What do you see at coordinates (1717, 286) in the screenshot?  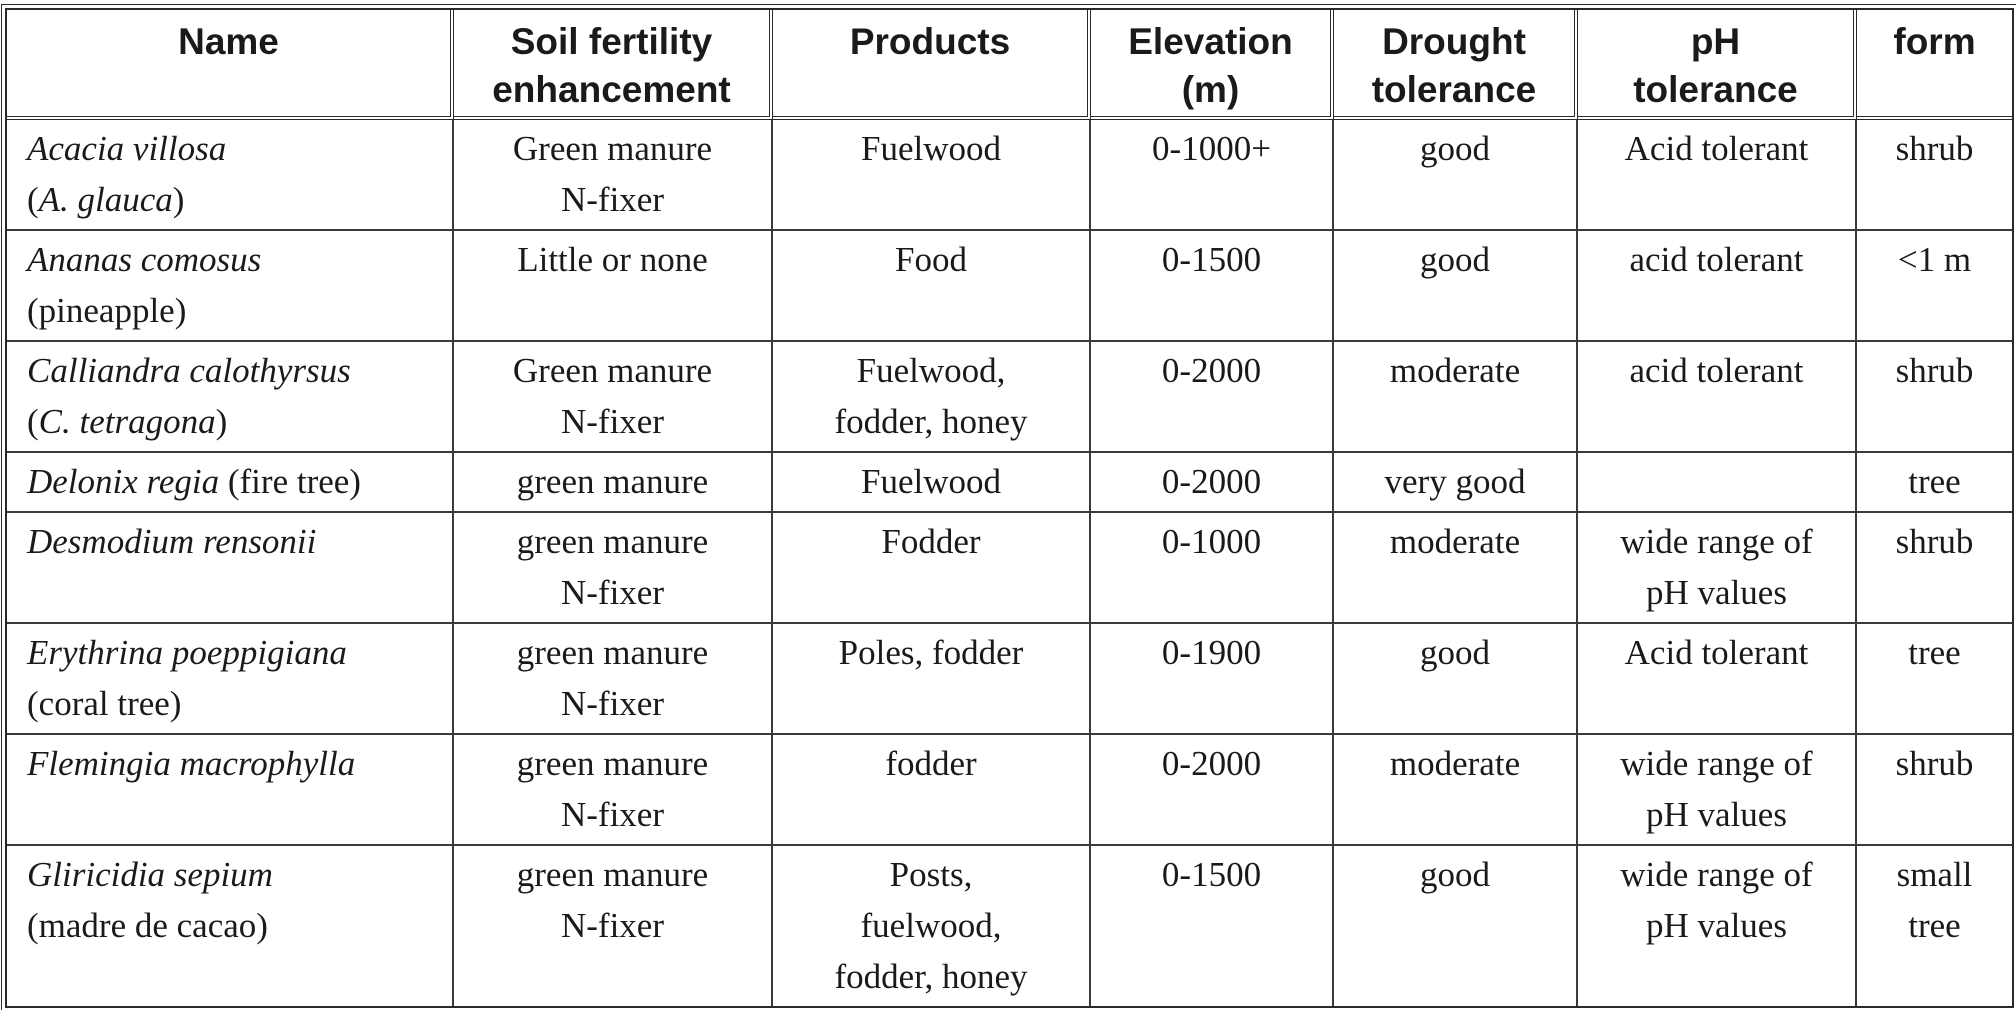 I see `ph-cell: acid tolerant` at bounding box center [1717, 286].